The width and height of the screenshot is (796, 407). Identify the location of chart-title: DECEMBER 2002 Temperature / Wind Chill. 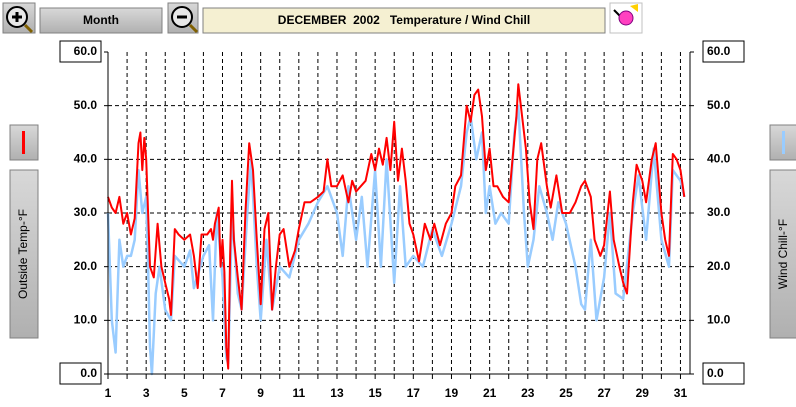
(404, 20).